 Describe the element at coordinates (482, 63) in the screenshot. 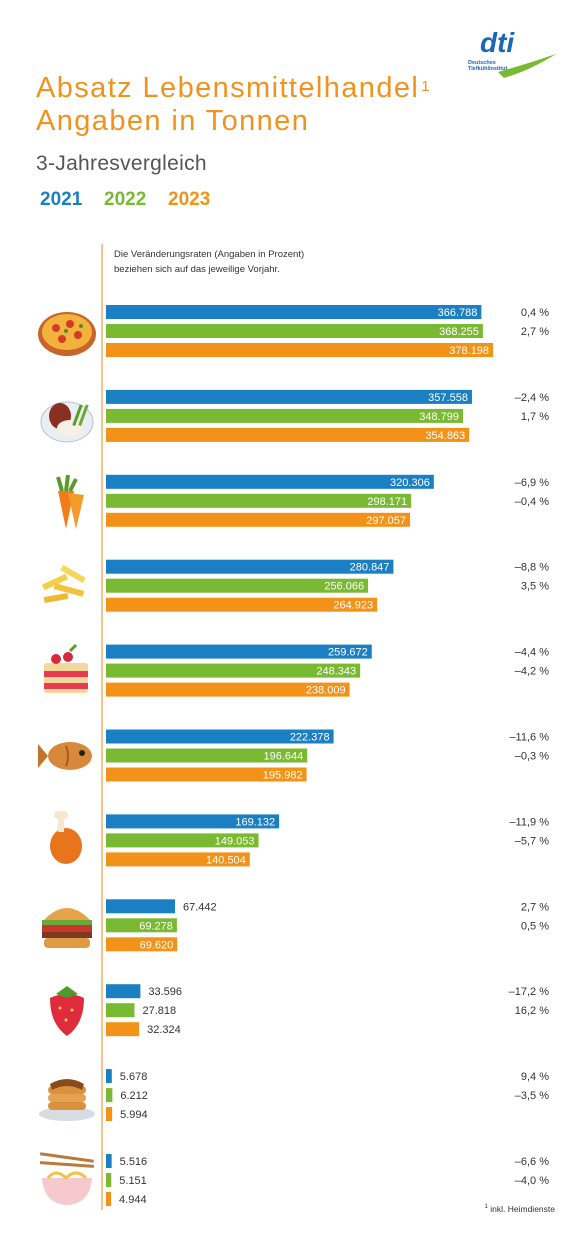

I see `logo-sub-line1: Deutsches` at that location.